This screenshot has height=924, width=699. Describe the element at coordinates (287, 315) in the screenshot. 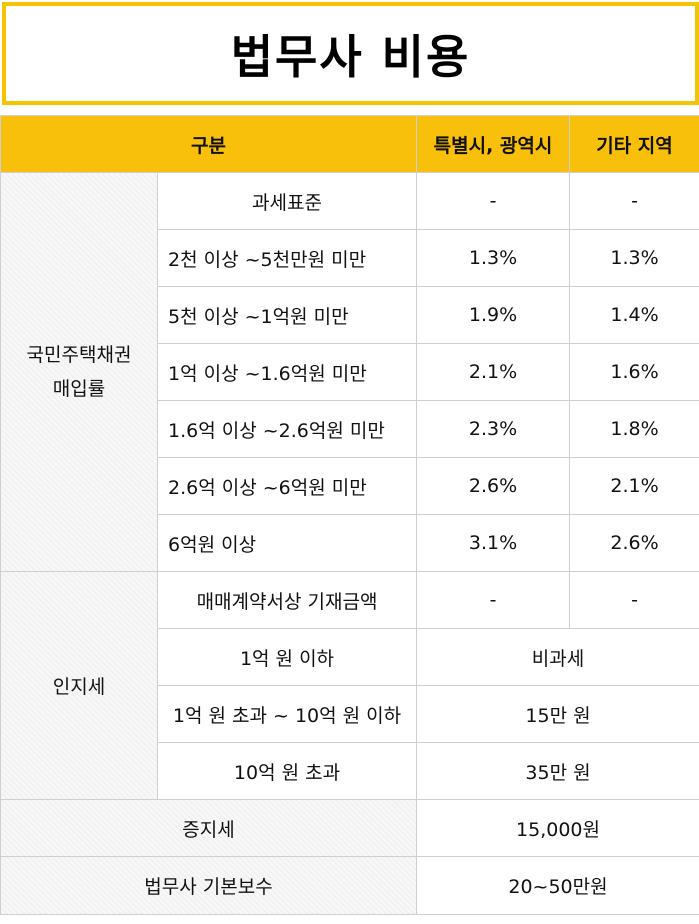

I see `row-label: 5천 이상 ~1억원 미만` at that location.